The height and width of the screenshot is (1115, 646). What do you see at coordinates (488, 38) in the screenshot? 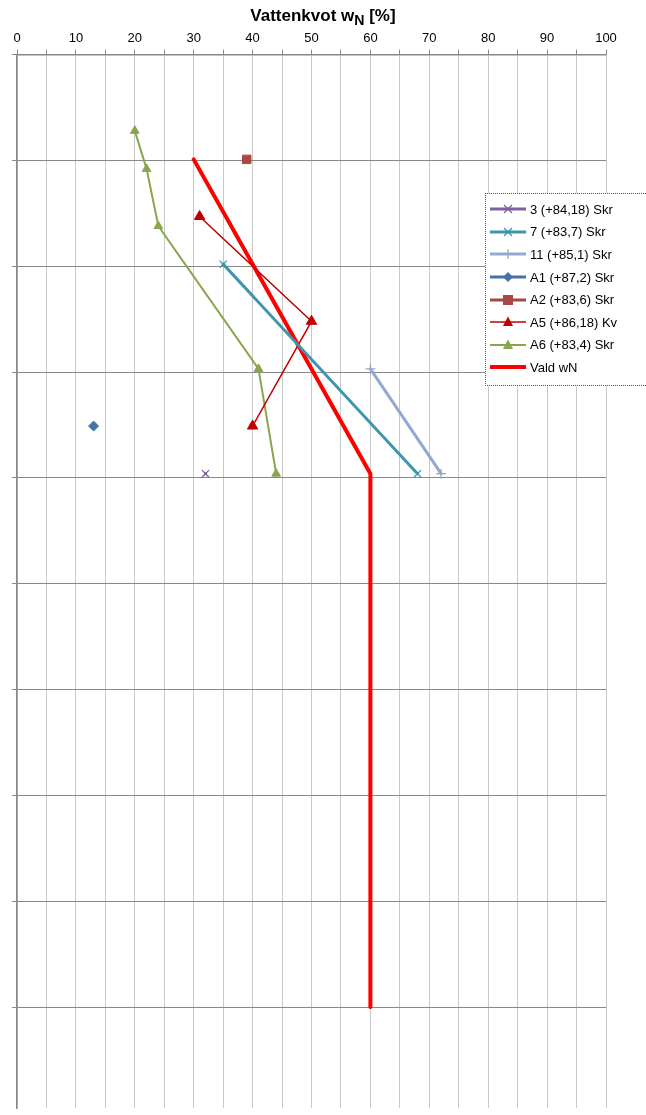
I see `x-tick-label: 80` at bounding box center [488, 38].